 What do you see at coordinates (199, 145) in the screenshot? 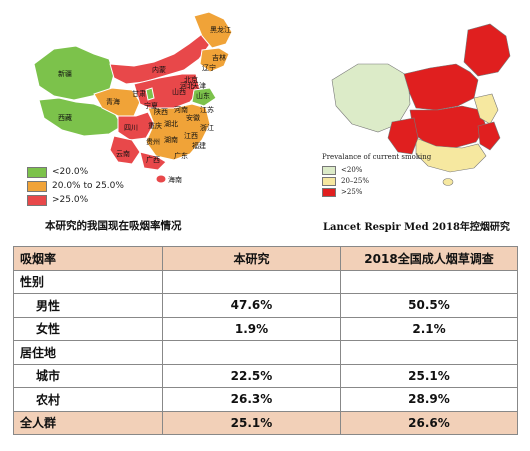
I see `label-fujian: 福建` at bounding box center [199, 145].